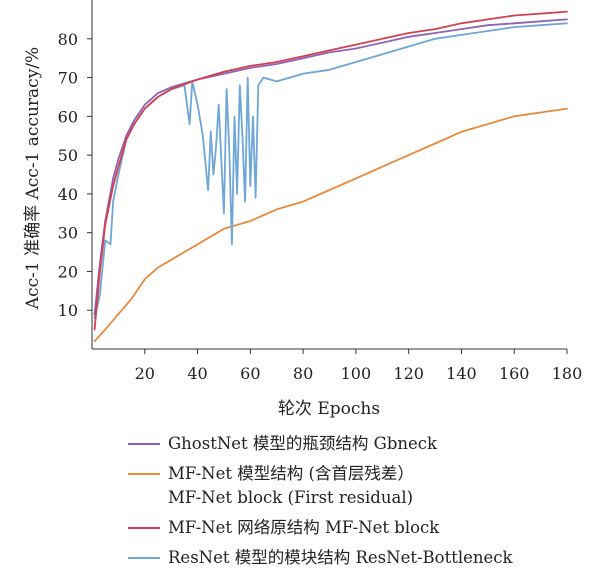  I want to click on x-tick-label: 20, so click(145, 373).